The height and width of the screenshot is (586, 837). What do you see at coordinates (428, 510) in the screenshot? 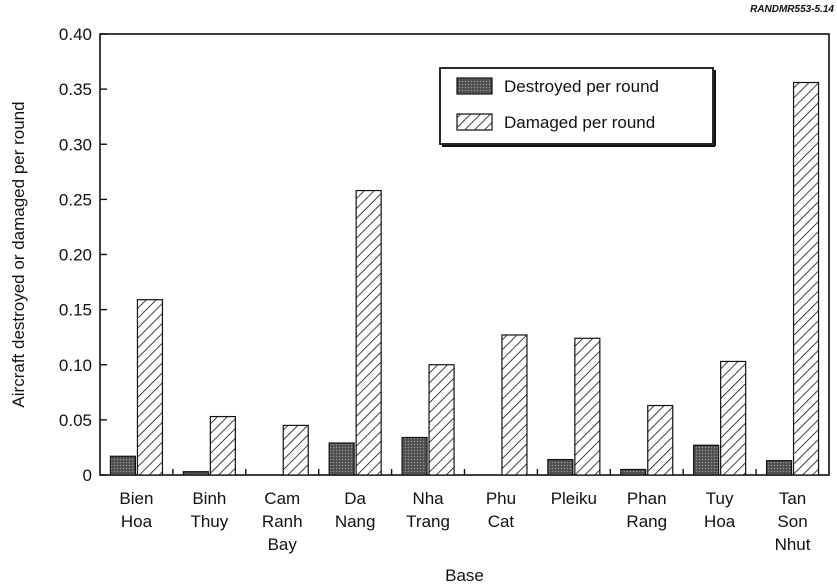
I see `category-label: Nha Trang` at bounding box center [428, 510].